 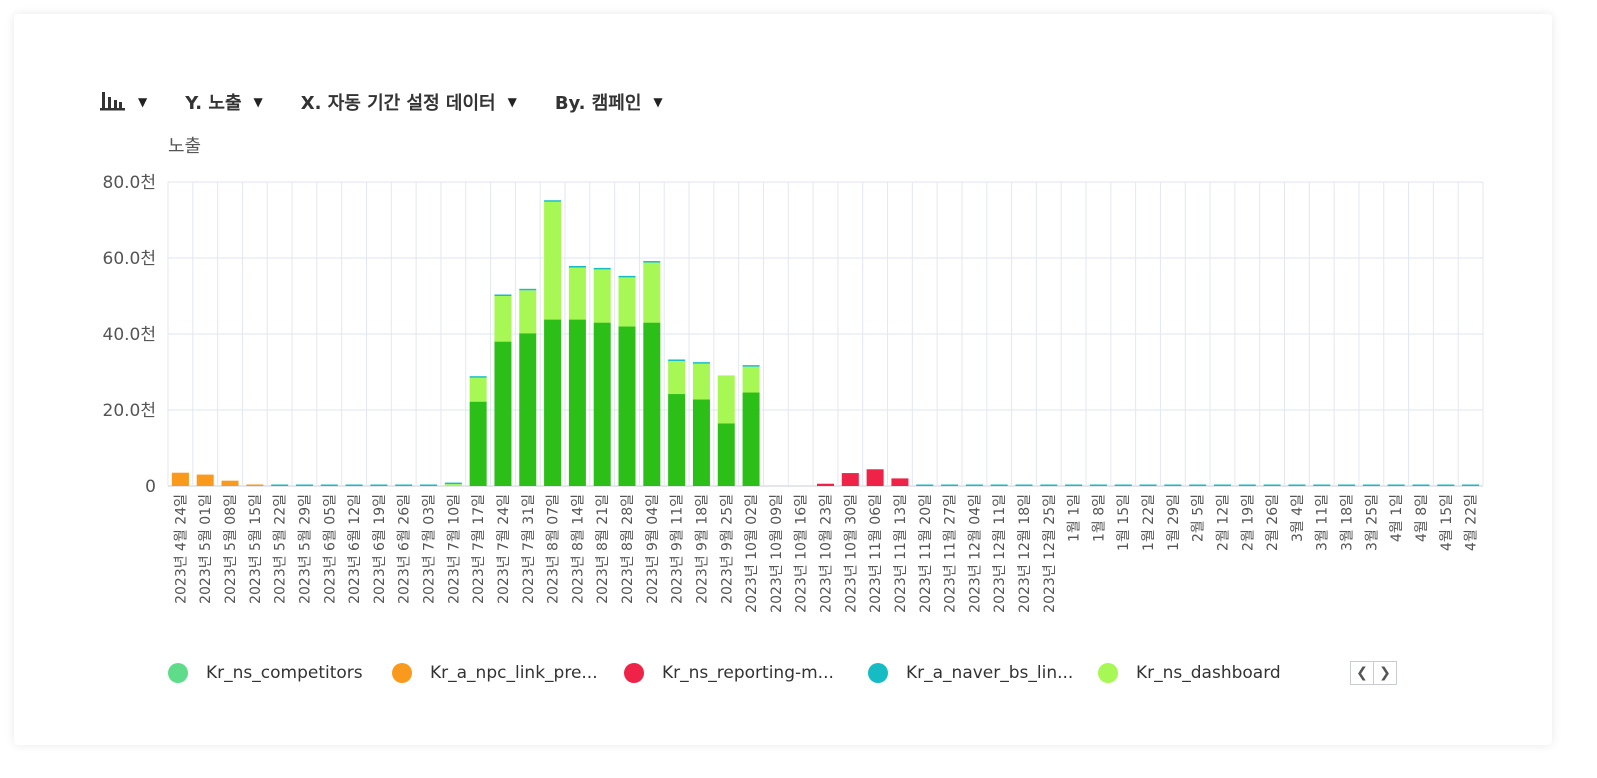 I want to click on x-tick-group: 2023년 8월 21일, so click(x=603, y=549).